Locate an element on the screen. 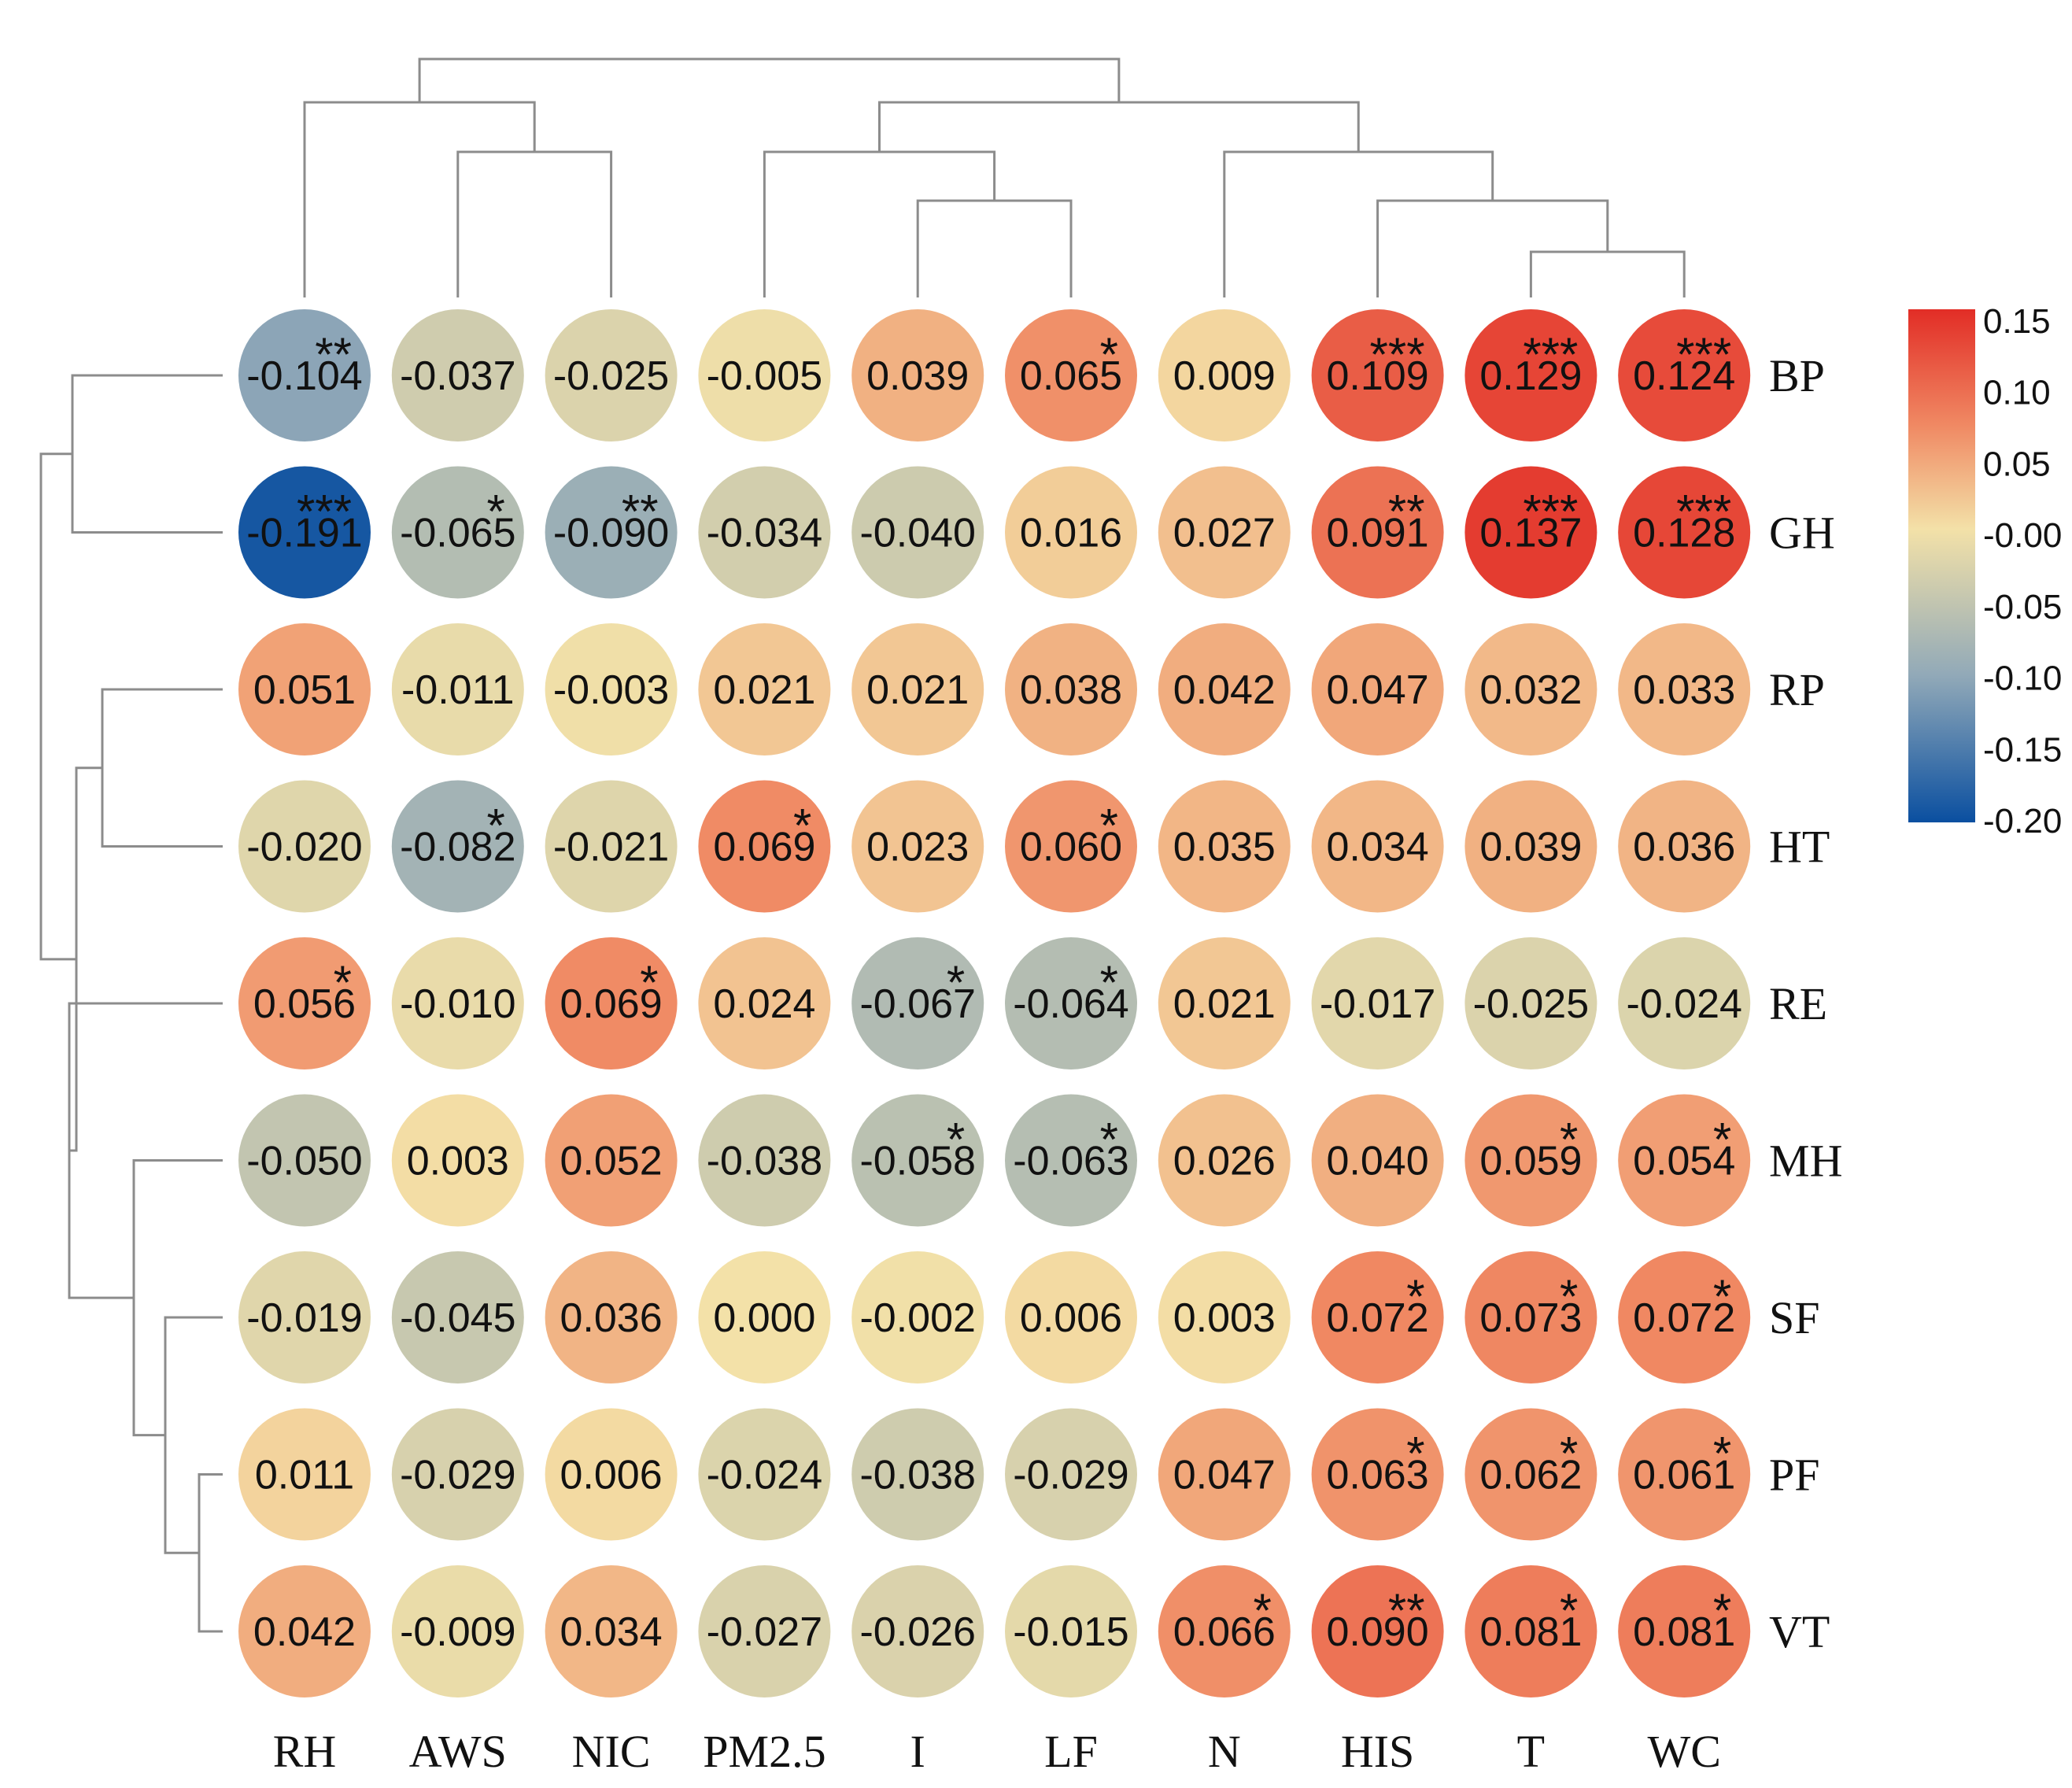 The height and width of the screenshot is (1788, 2072). cell-value: 0.032 is located at coordinates (1530, 690).